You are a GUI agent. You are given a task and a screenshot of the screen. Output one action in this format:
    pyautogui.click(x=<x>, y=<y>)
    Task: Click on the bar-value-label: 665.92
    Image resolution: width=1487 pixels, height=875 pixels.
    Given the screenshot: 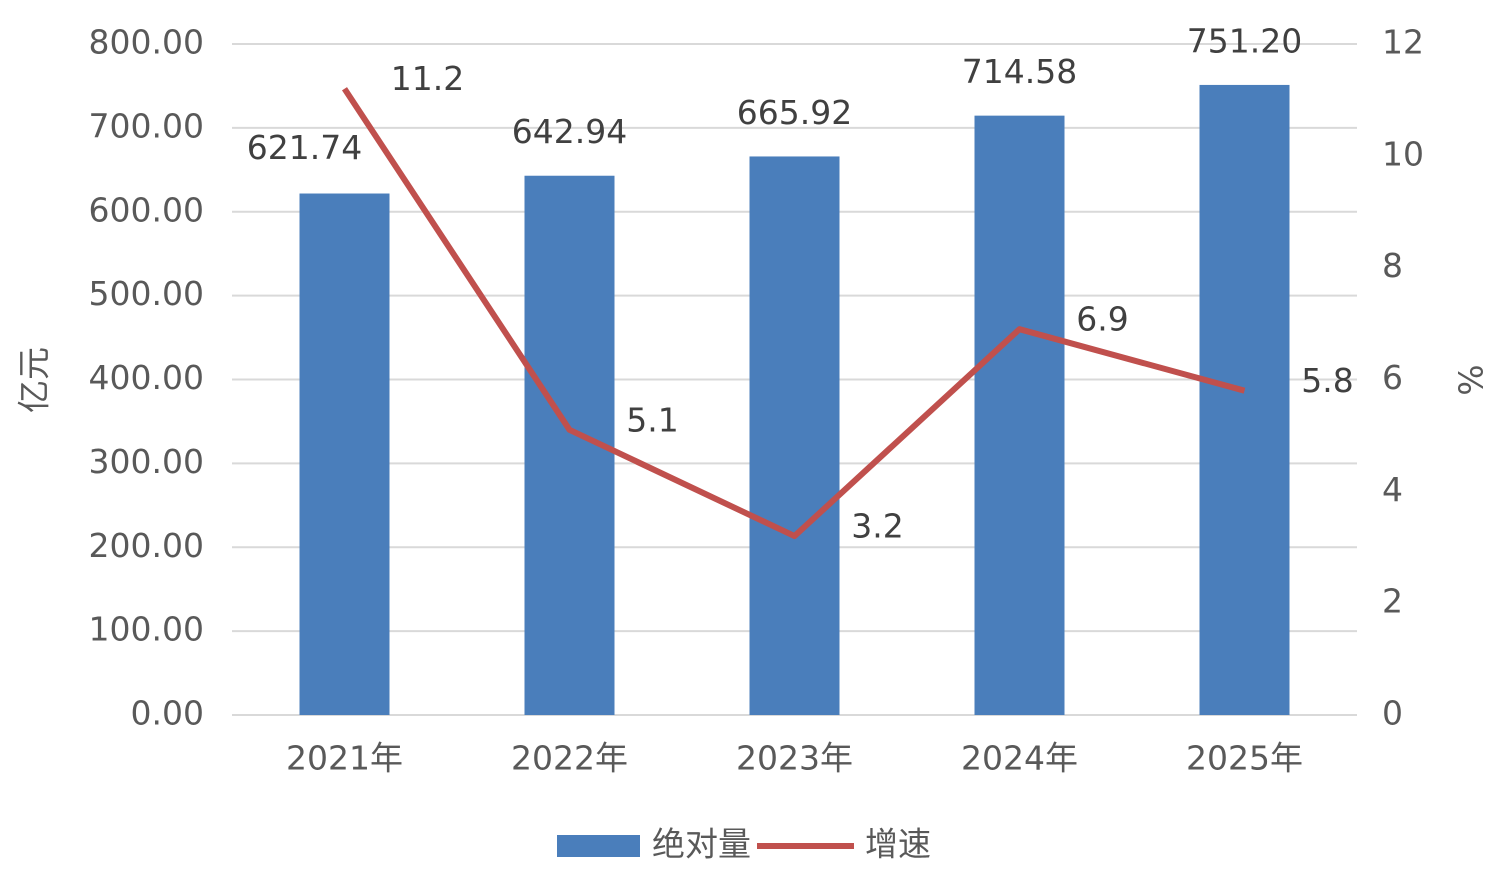 What is the action you would take?
    pyautogui.click(x=794, y=112)
    